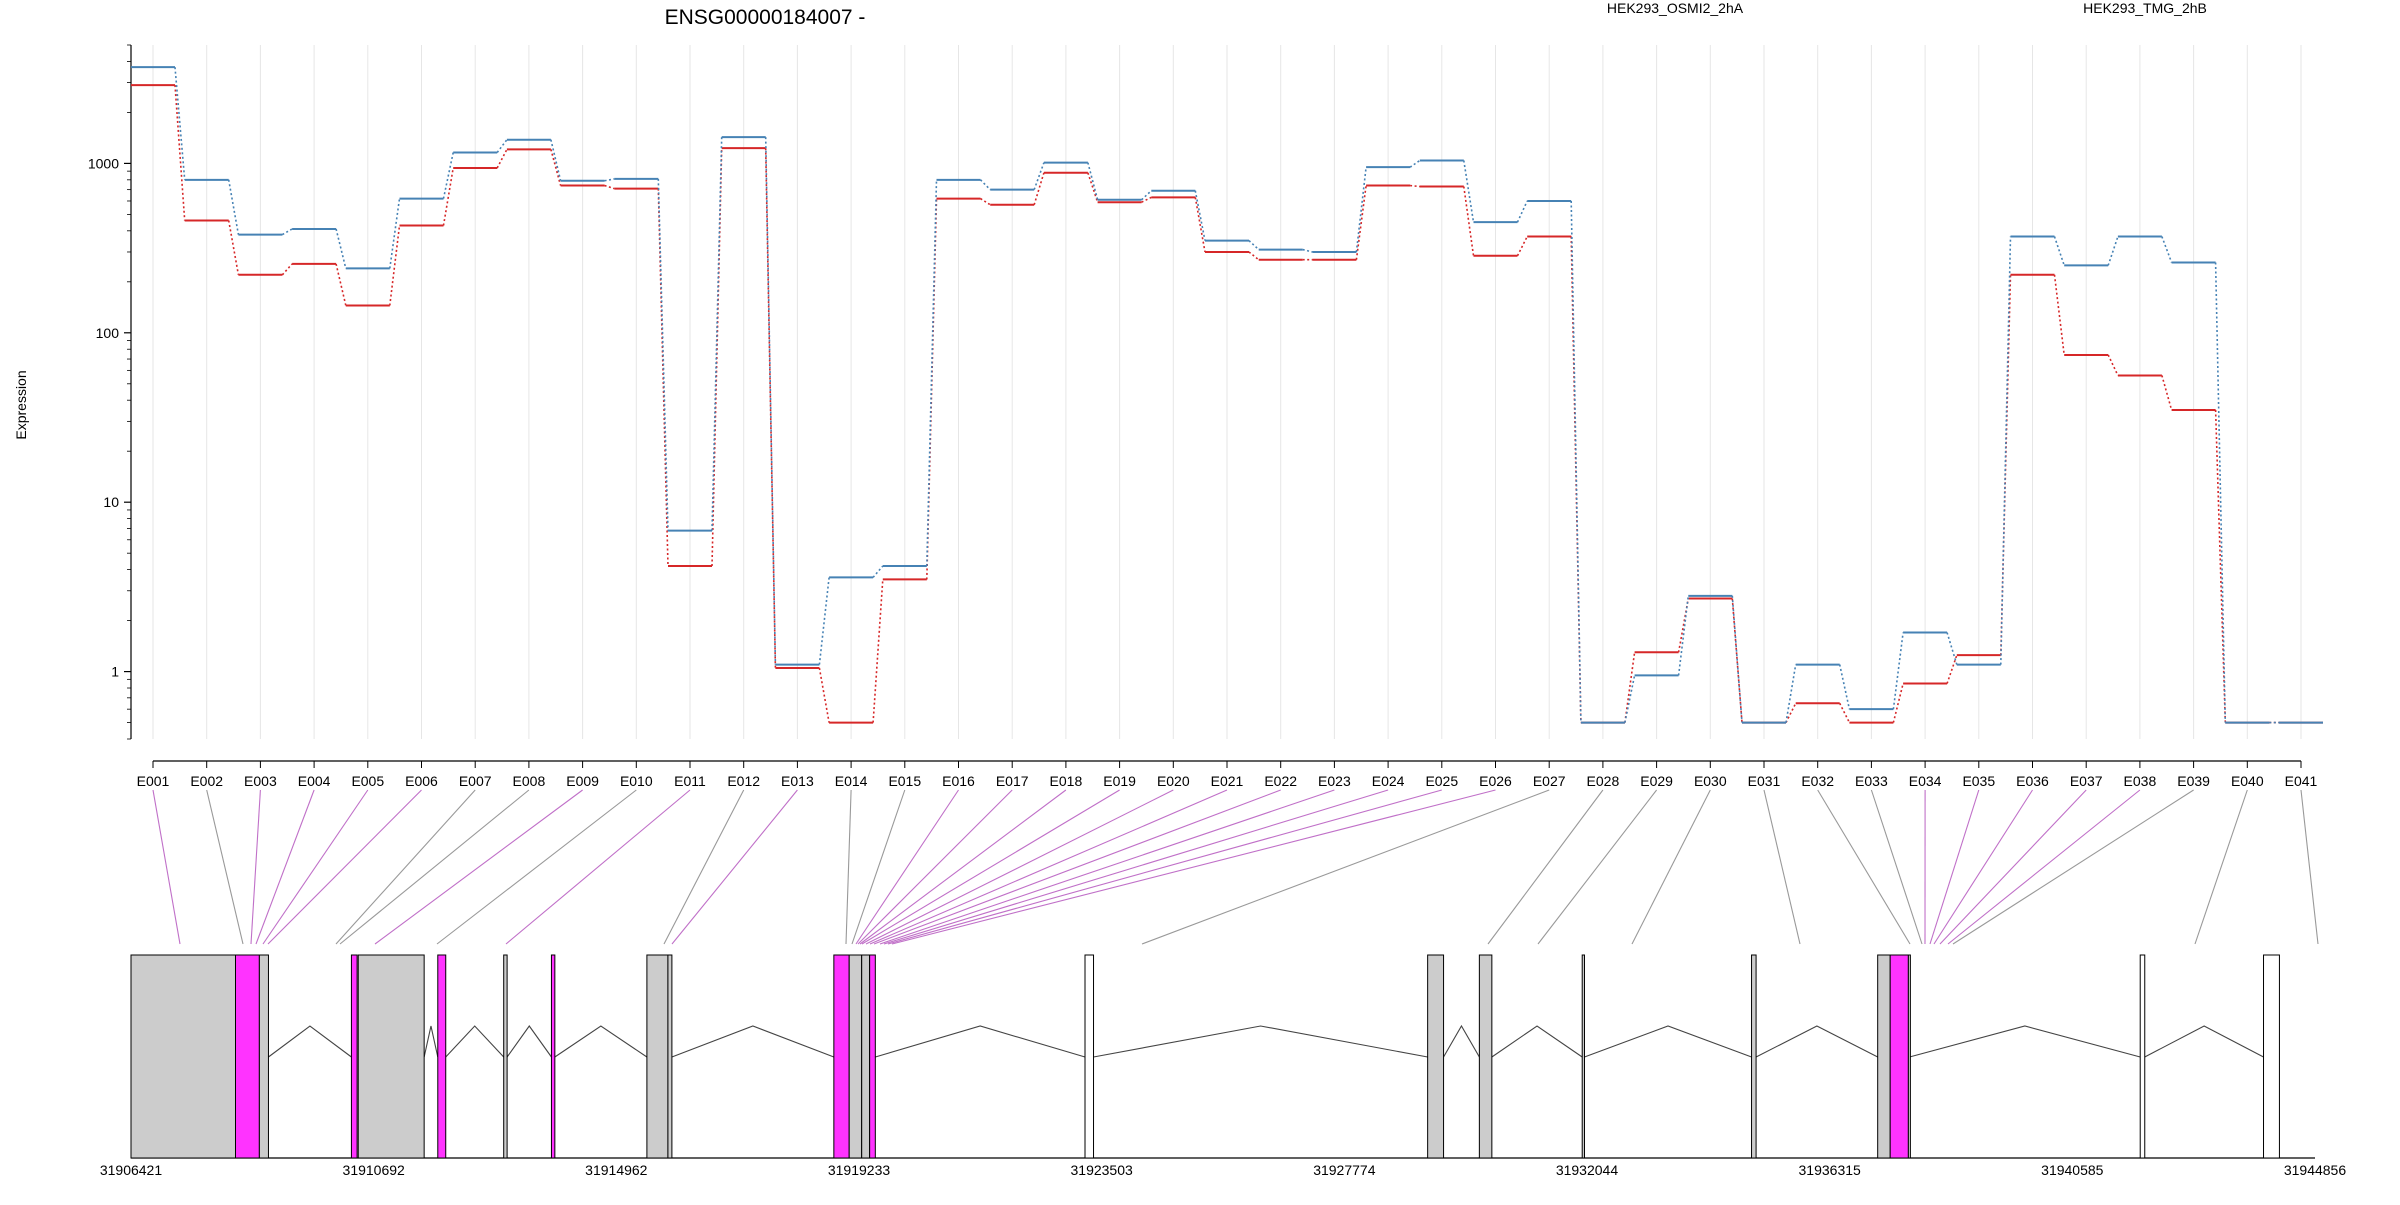  Describe the element at coordinates (1173, 781) in the screenshot. I see `x-tick-label: E020` at that location.